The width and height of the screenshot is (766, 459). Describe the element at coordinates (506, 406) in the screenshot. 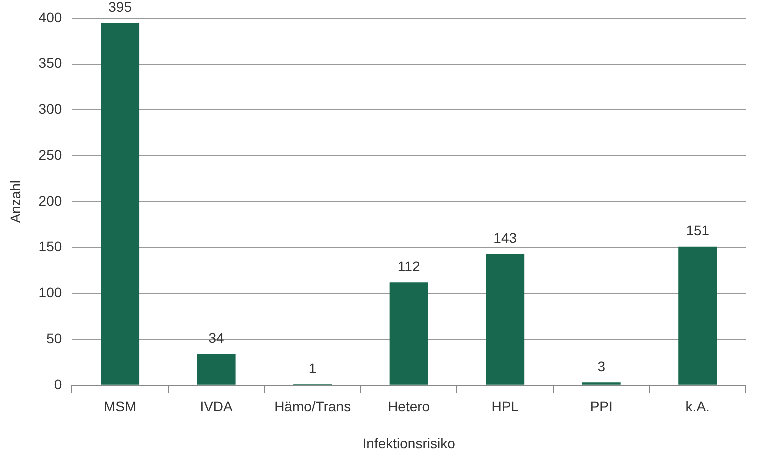

I see `x-tick-label: HPL` at that location.